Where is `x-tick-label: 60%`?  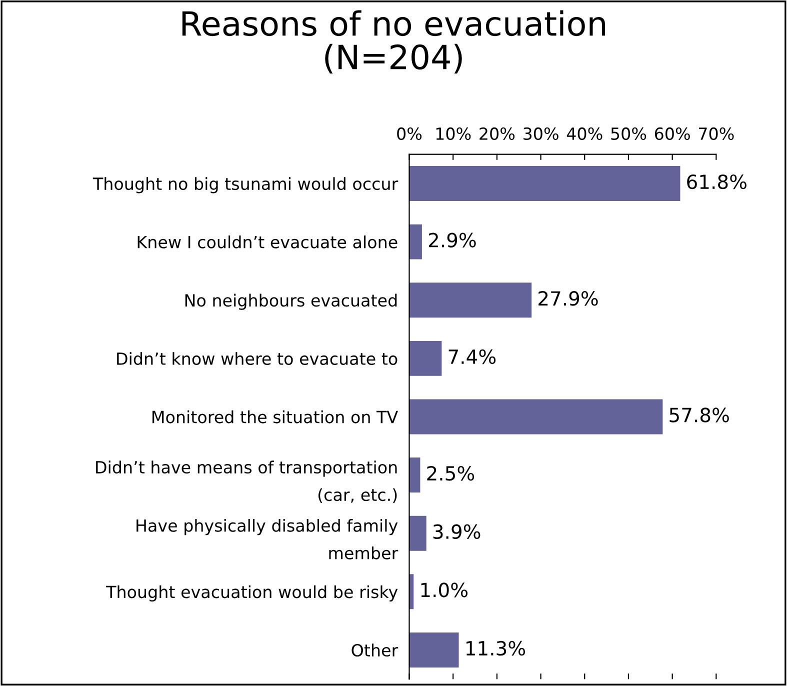 x-tick-label: 60% is located at coordinates (672, 133).